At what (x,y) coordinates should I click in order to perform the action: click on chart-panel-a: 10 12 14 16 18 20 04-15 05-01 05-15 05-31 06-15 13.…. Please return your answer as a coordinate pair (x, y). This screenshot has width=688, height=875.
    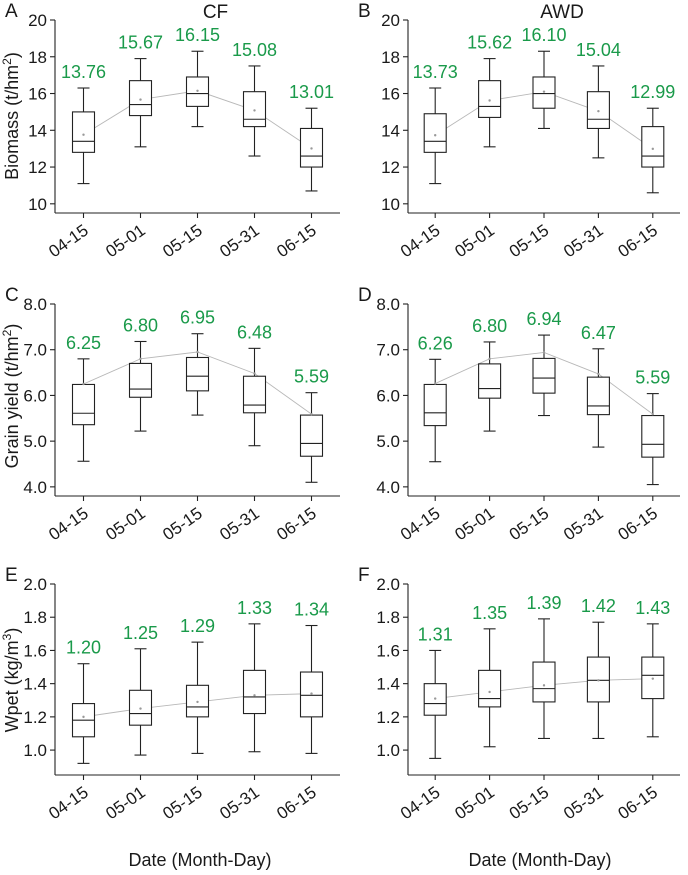
    Looking at the image, I should click on (170, 131).